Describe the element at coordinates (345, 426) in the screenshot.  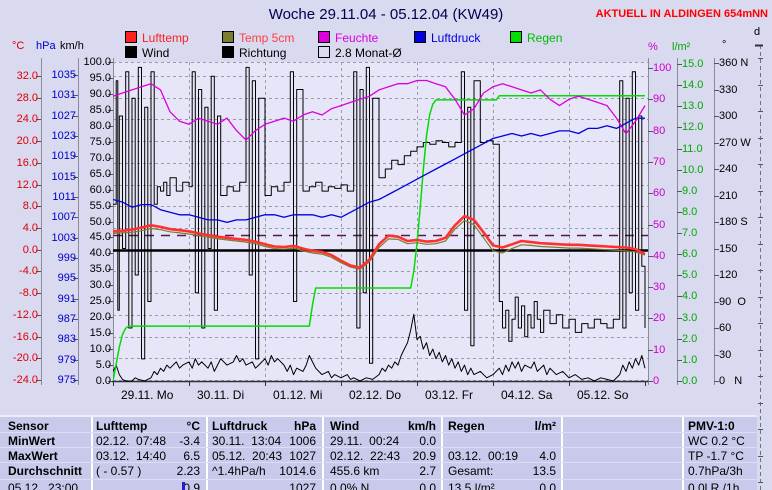
I see `table-header-wind: Wind` at that location.